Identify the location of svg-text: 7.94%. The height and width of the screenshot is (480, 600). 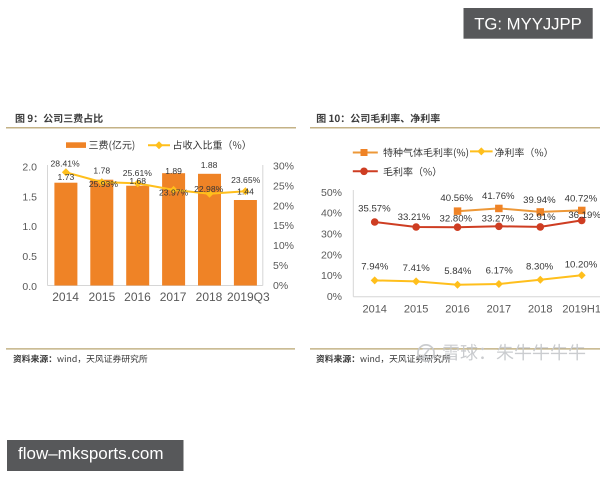
(375, 267).